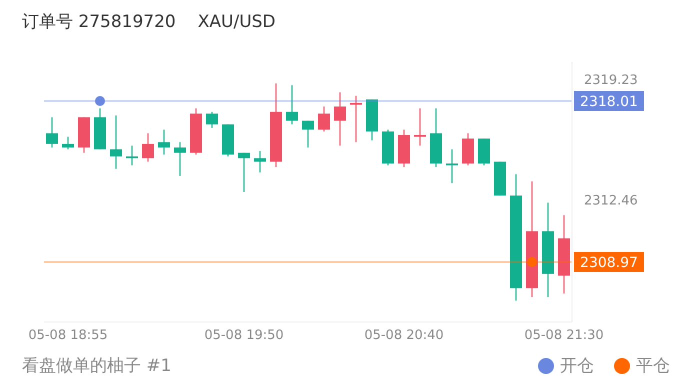 The image size is (682, 387). What do you see at coordinates (609, 262) in the screenshot?
I see `ref-line-label: 2308.97` at bounding box center [609, 262].